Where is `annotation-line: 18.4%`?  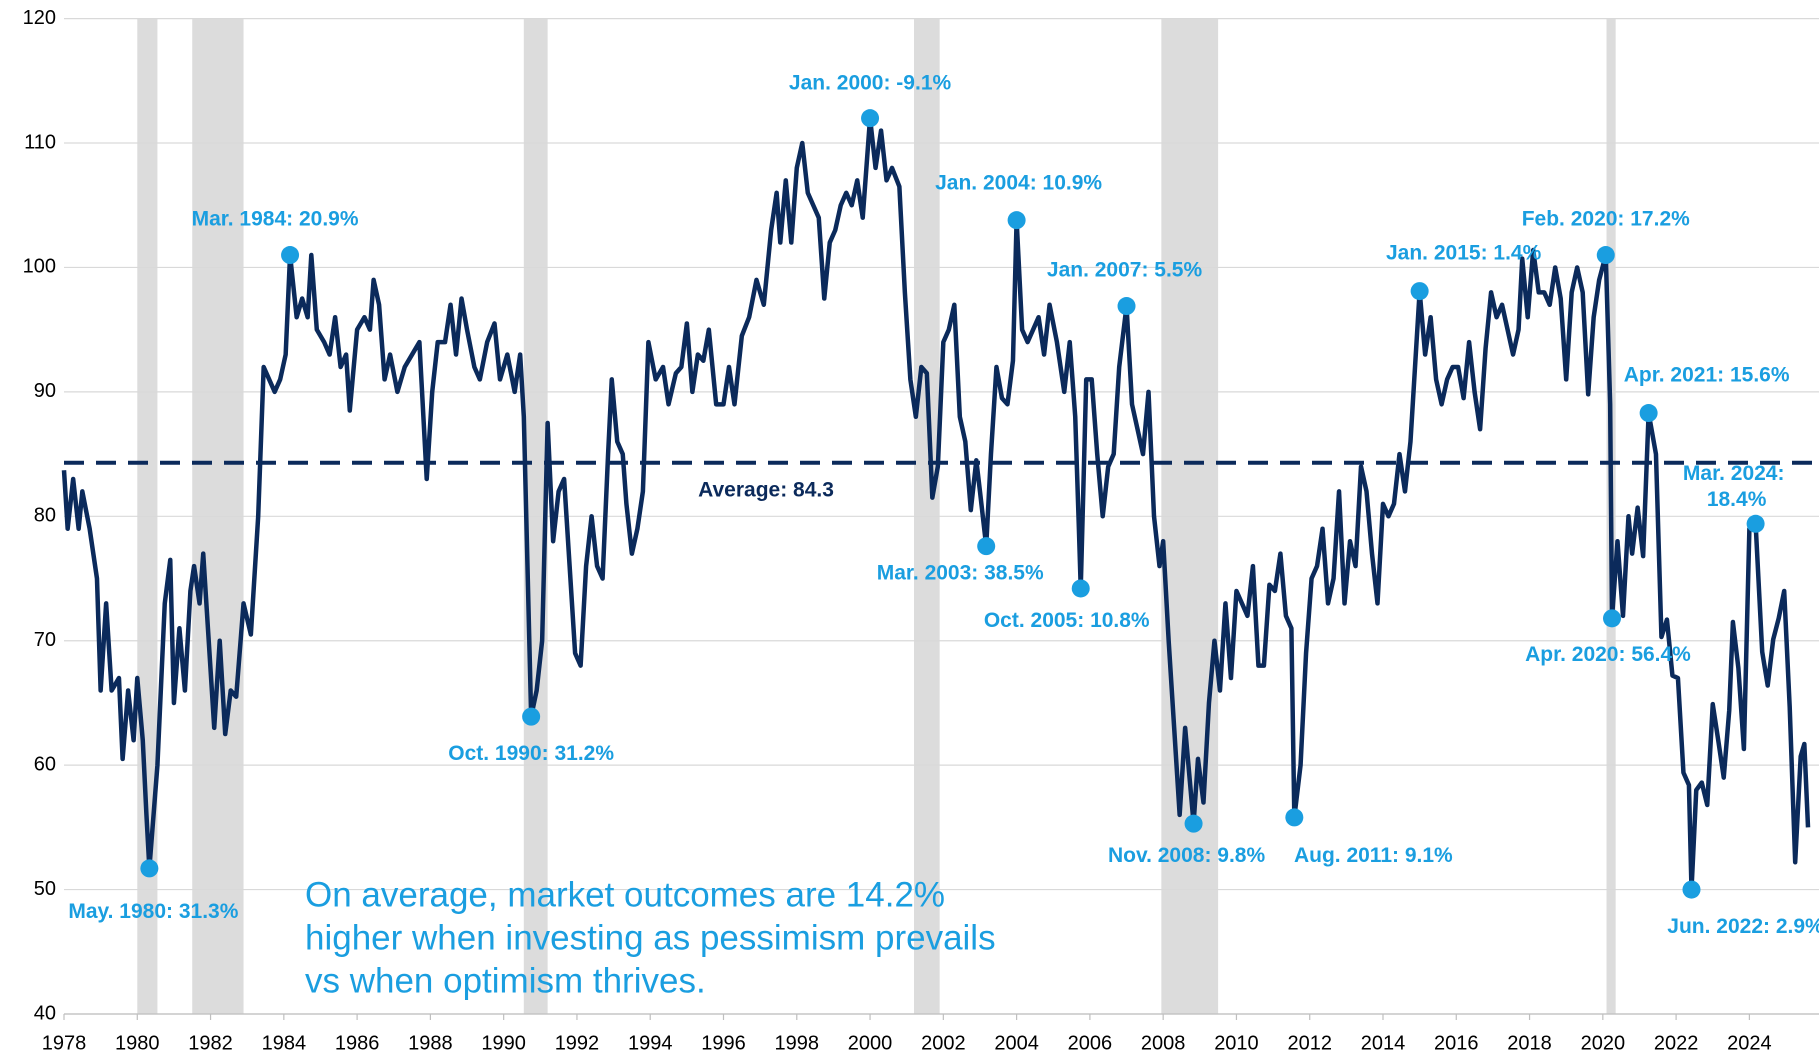
annotation-line: 18.4% is located at coordinates (1737, 498).